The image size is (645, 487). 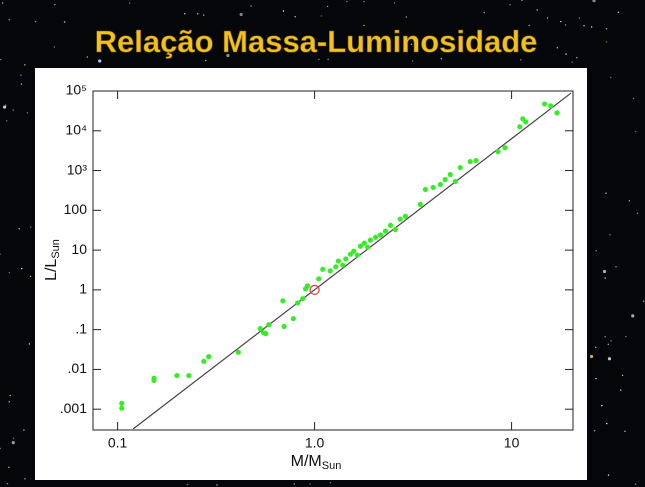 I want to click on y-tick-label: .1, so click(x=81, y=328).